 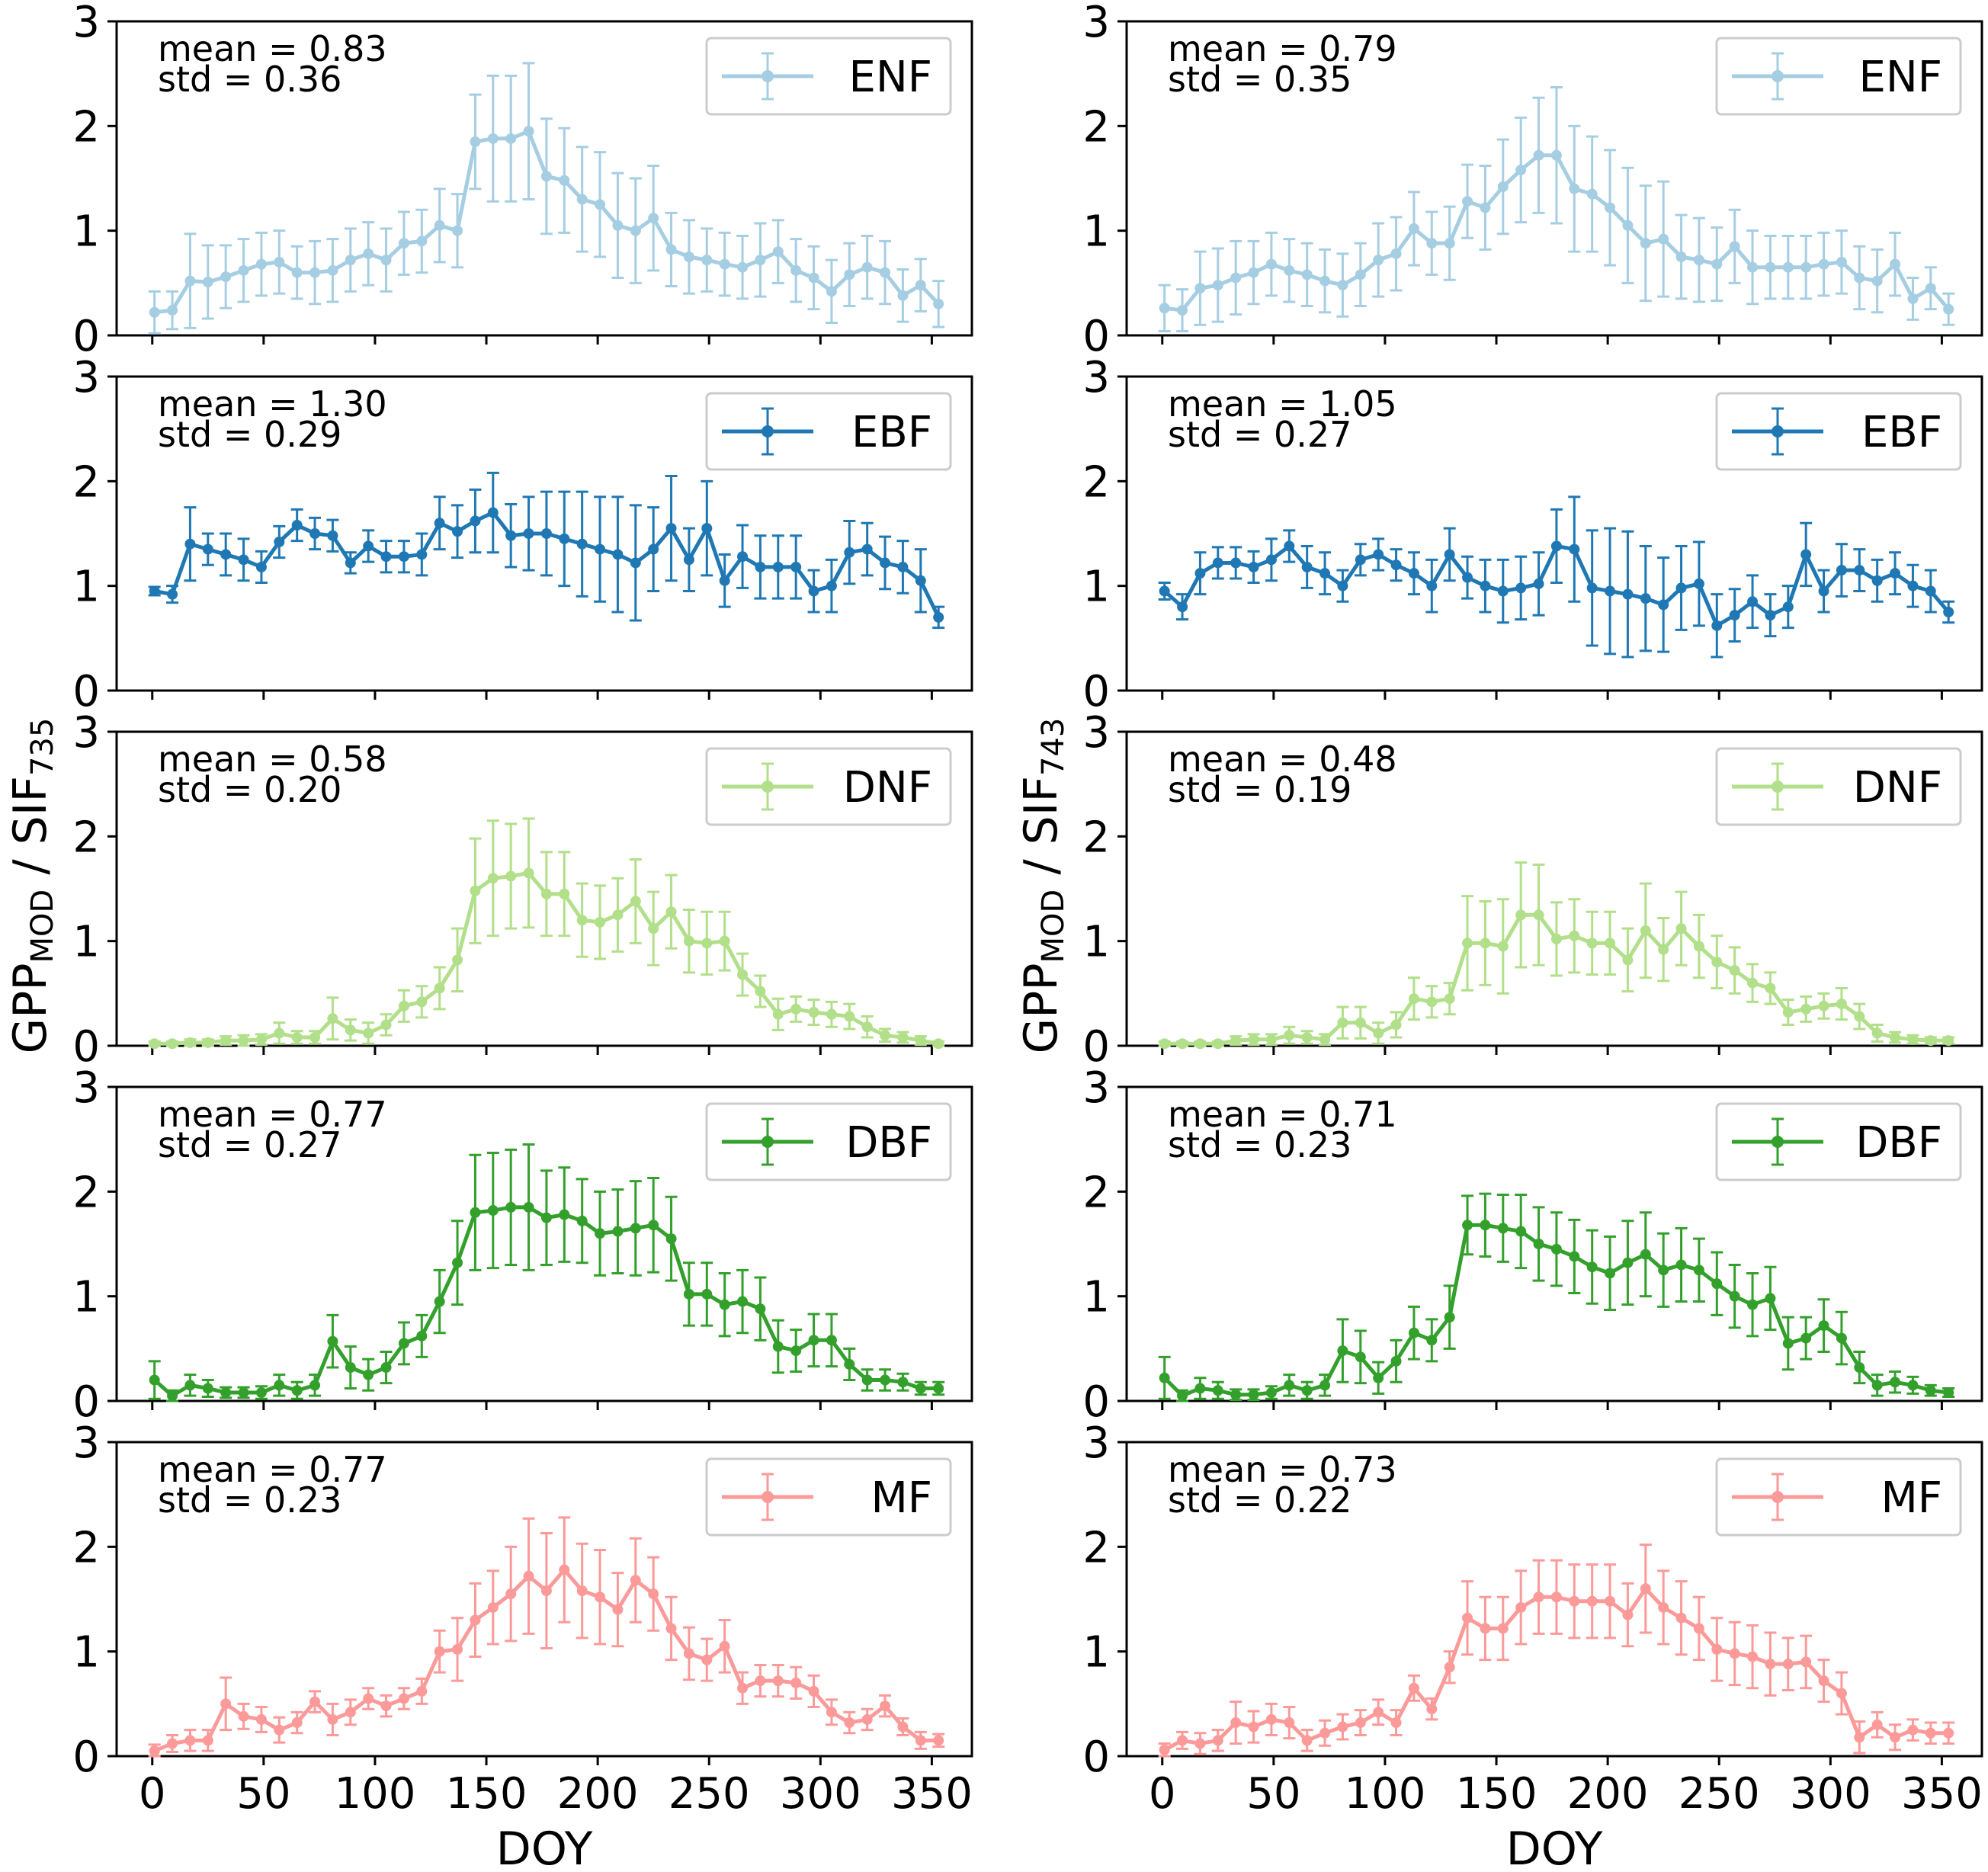 I want to click on x-axis-label-left: DOY, so click(x=544, y=1847).